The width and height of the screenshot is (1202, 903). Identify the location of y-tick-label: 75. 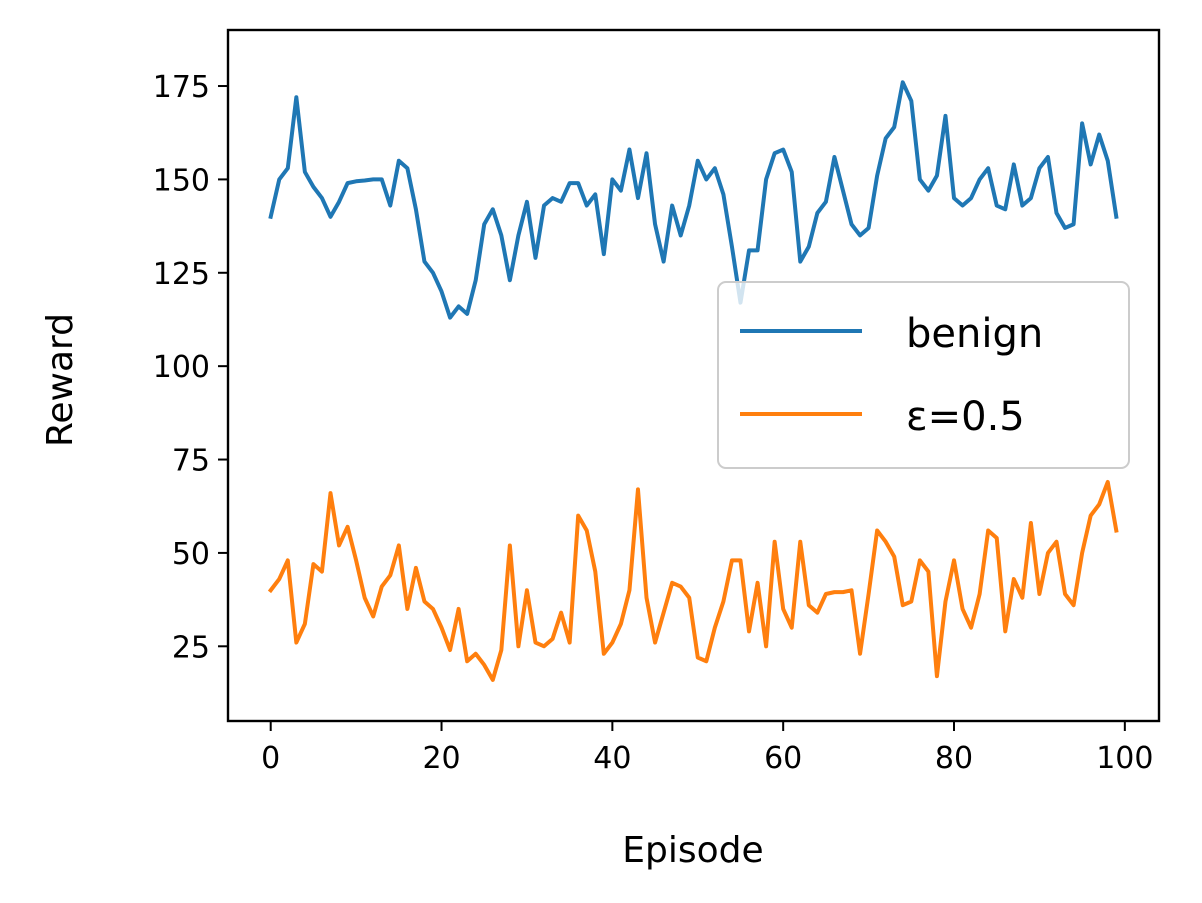
(191, 461).